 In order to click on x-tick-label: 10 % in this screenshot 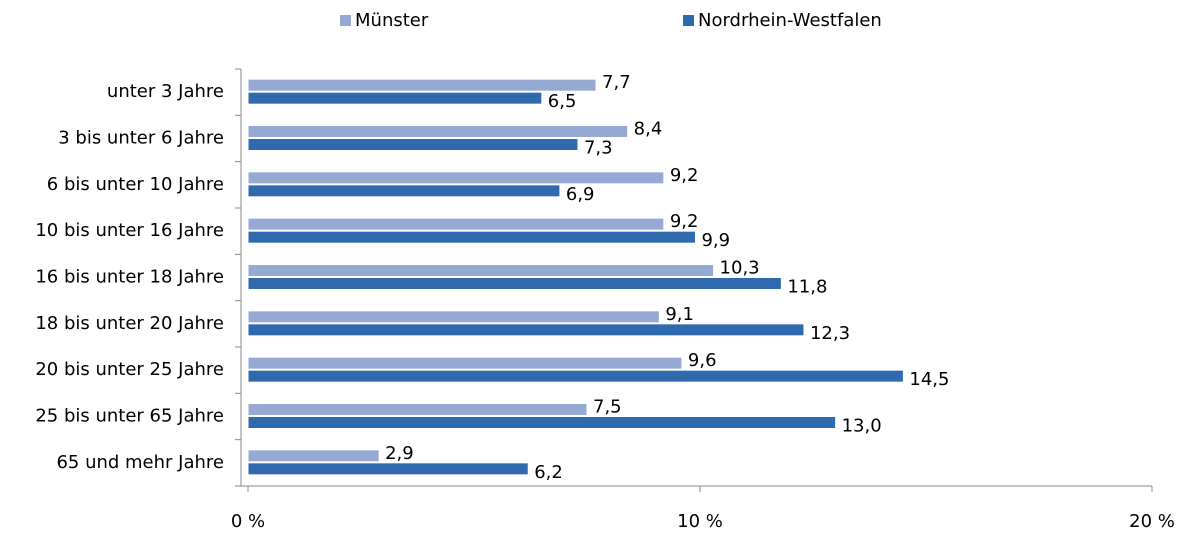, I will do `click(700, 521)`.